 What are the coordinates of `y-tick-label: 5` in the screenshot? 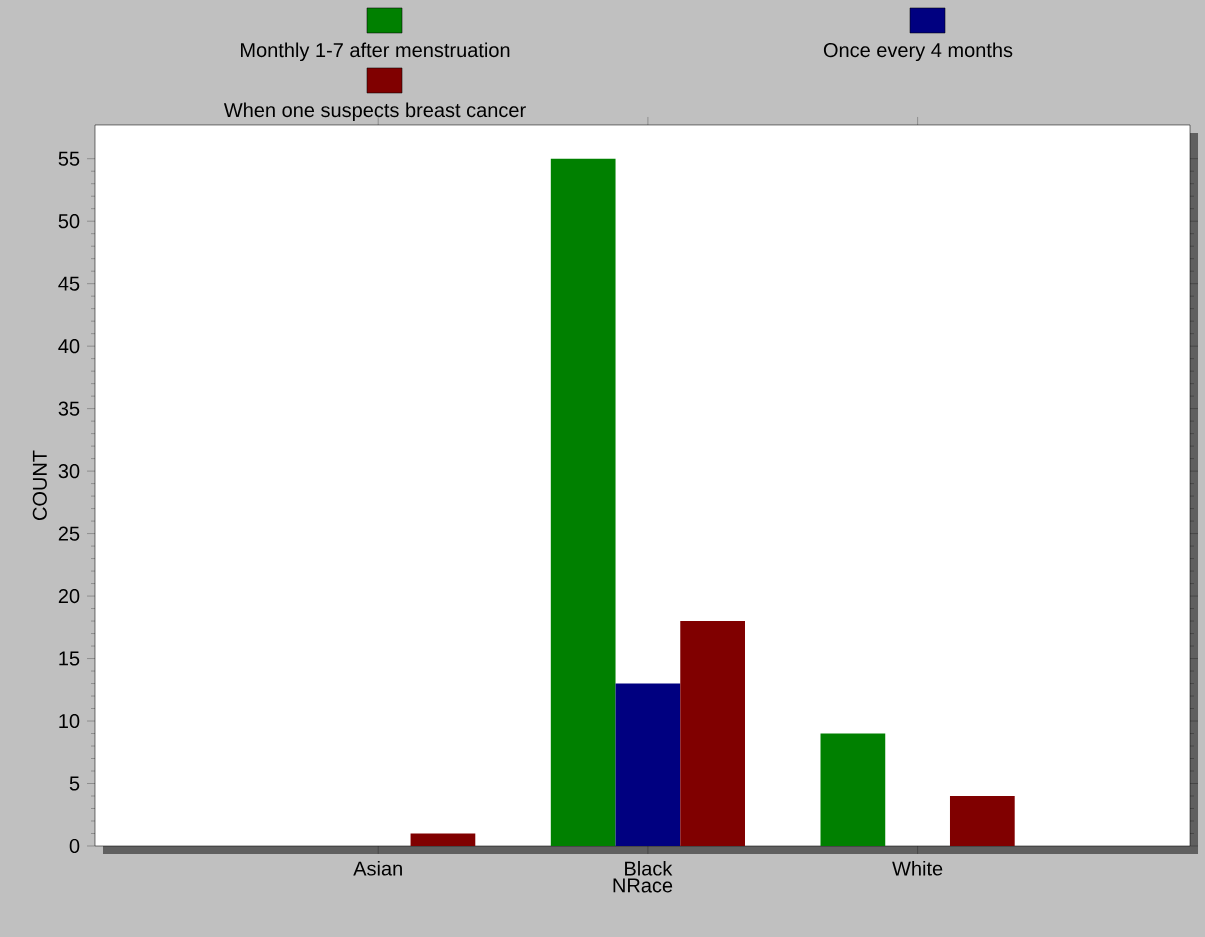 It's located at (74, 783).